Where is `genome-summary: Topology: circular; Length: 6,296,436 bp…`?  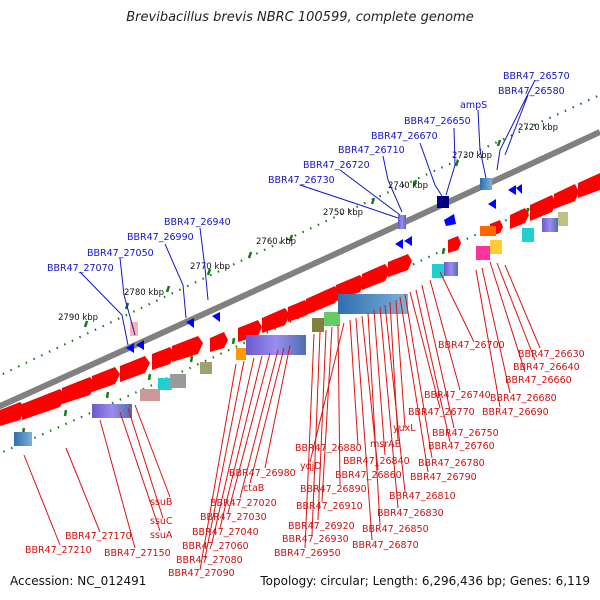 genome-summary: Topology: circular; Length: 6,296,436 bp… is located at coordinates (425, 581).